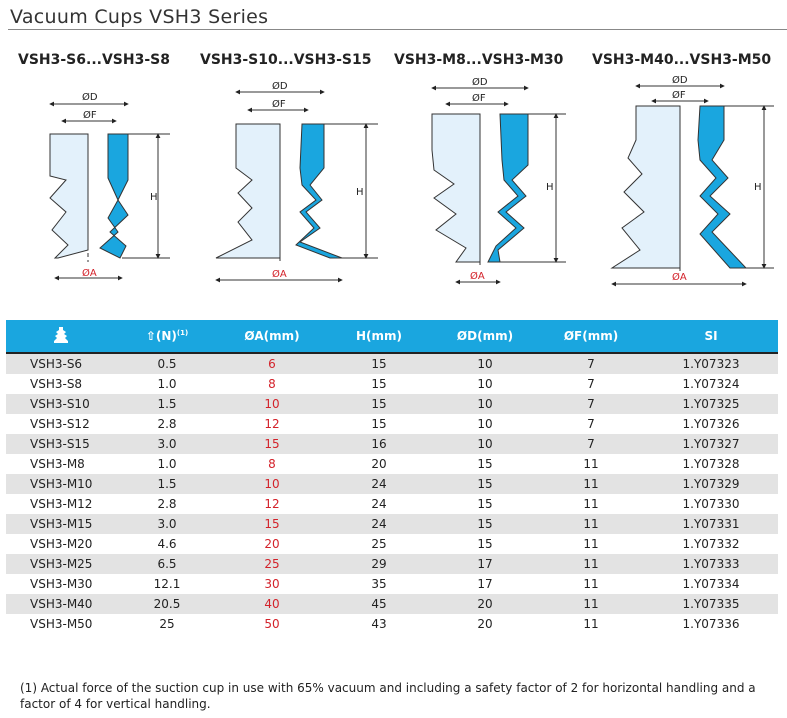 Image resolution: width=787 pixels, height=718 pixels. Describe the element at coordinates (711, 564) in the screenshot. I see `cell-si-code: 1.Y07333` at that location.